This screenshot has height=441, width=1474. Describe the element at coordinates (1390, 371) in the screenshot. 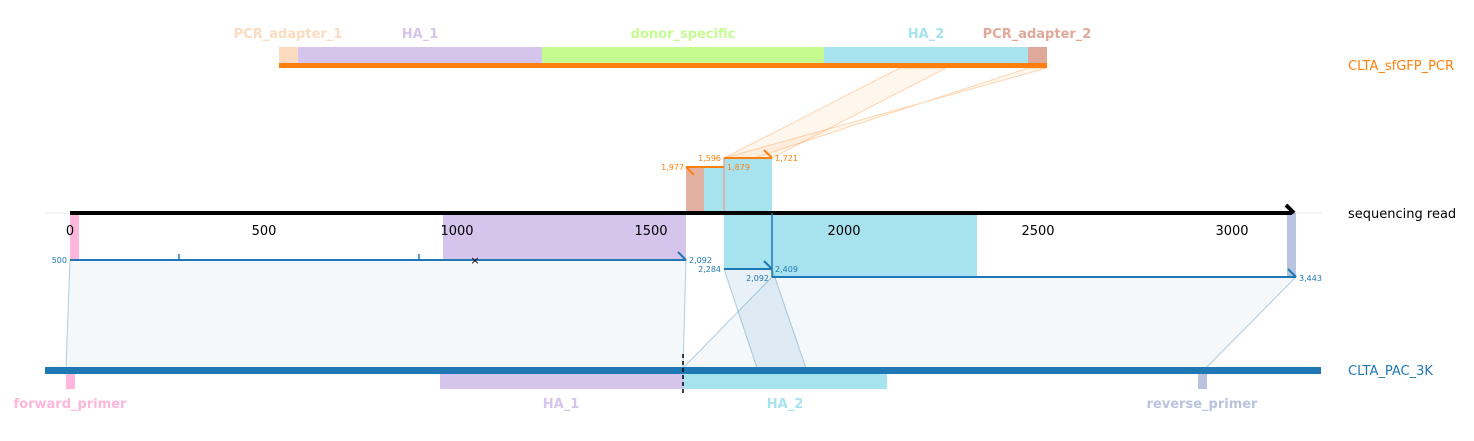

I see `bottom-reference-name: CLTA_PAC_3K` at that location.